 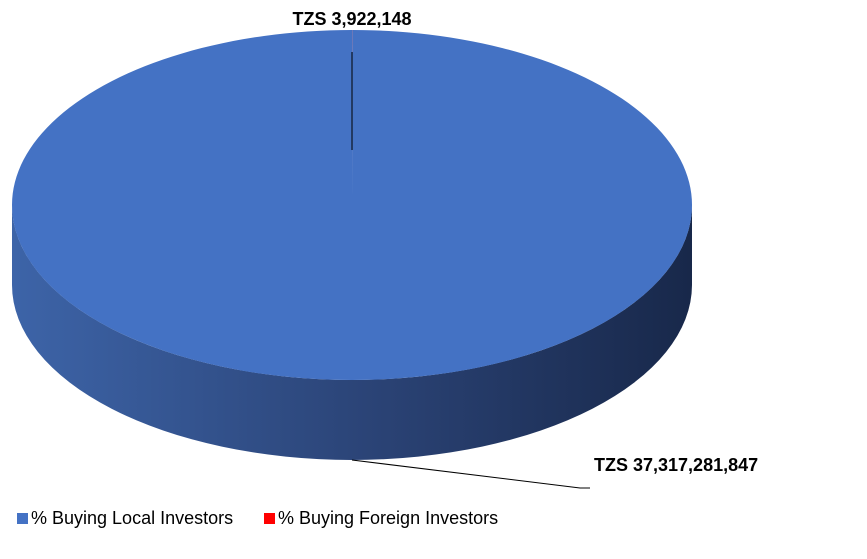 I want to click on data-label: TZS 37,317,281,847, so click(x=676, y=465).